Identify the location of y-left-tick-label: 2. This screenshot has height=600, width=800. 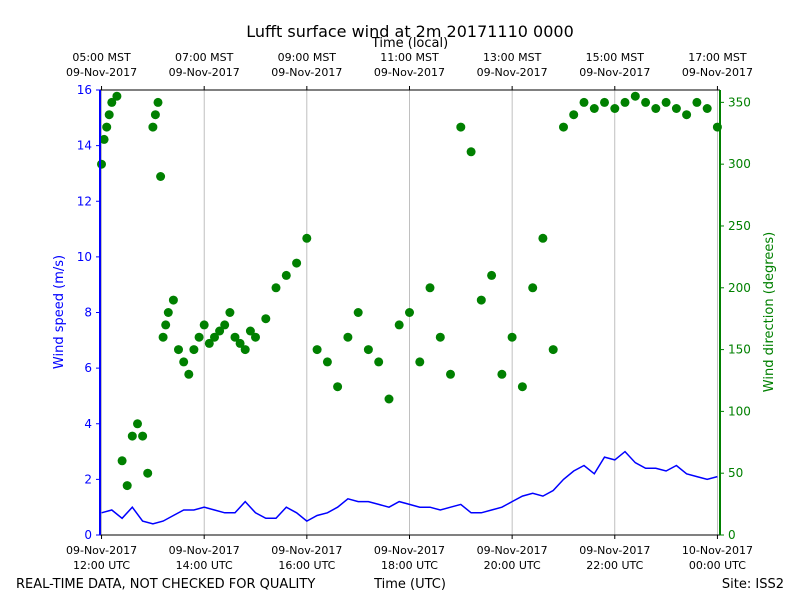
(88, 479).